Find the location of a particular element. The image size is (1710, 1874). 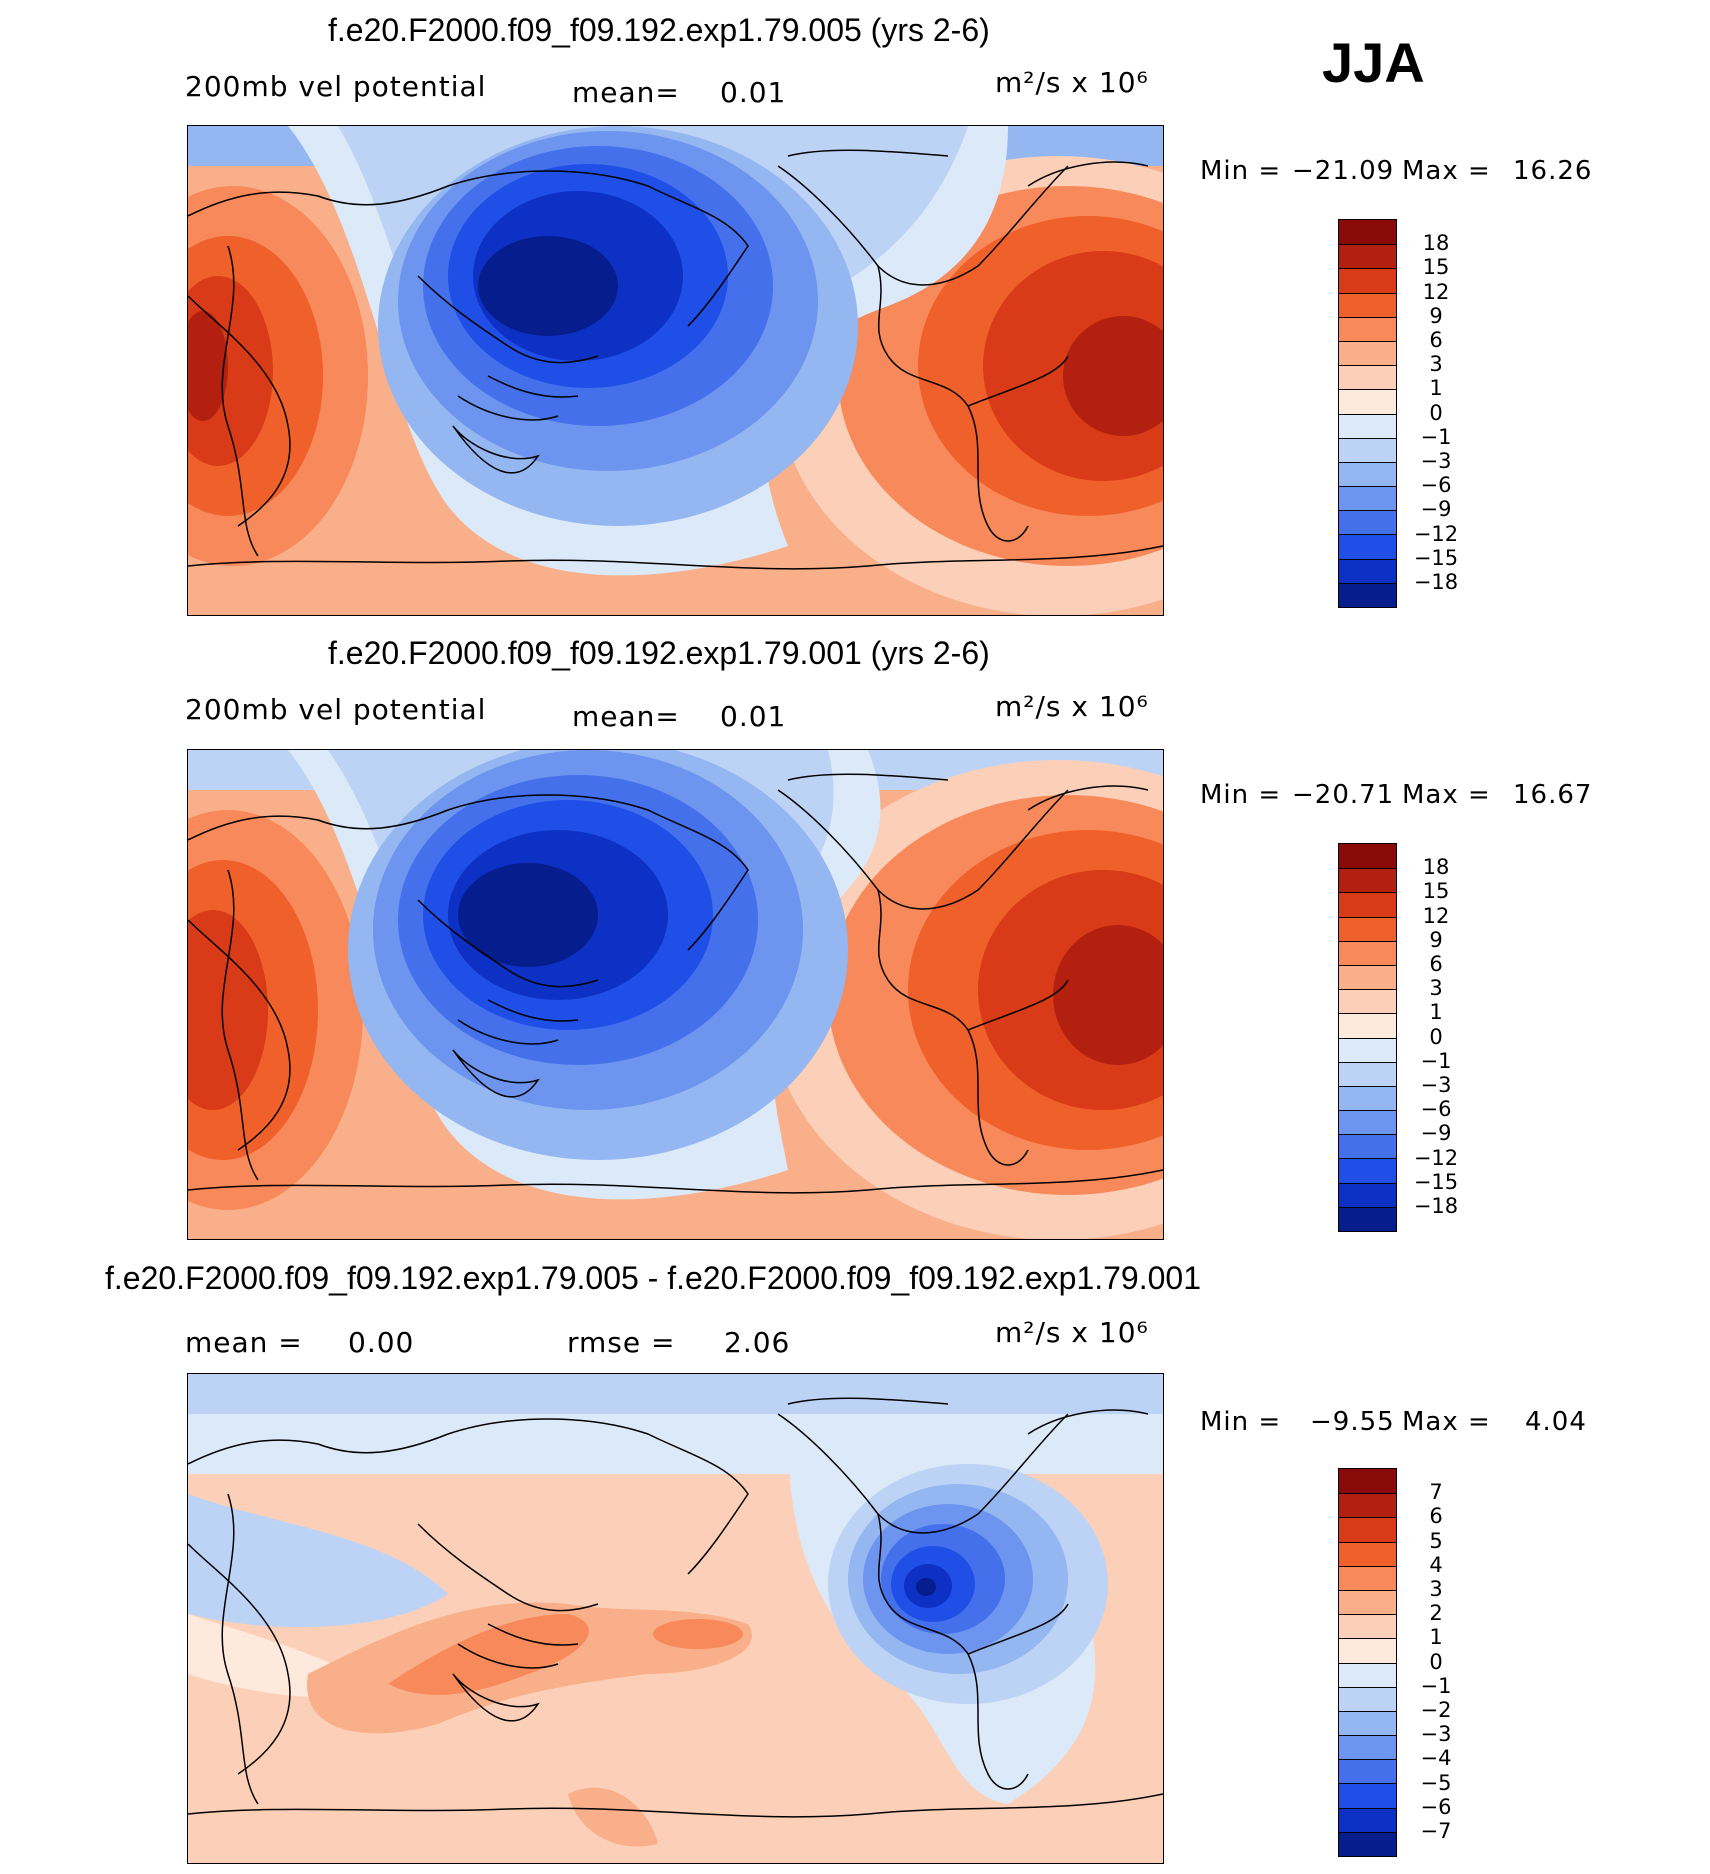

panel2-map is located at coordinates (675, 994).